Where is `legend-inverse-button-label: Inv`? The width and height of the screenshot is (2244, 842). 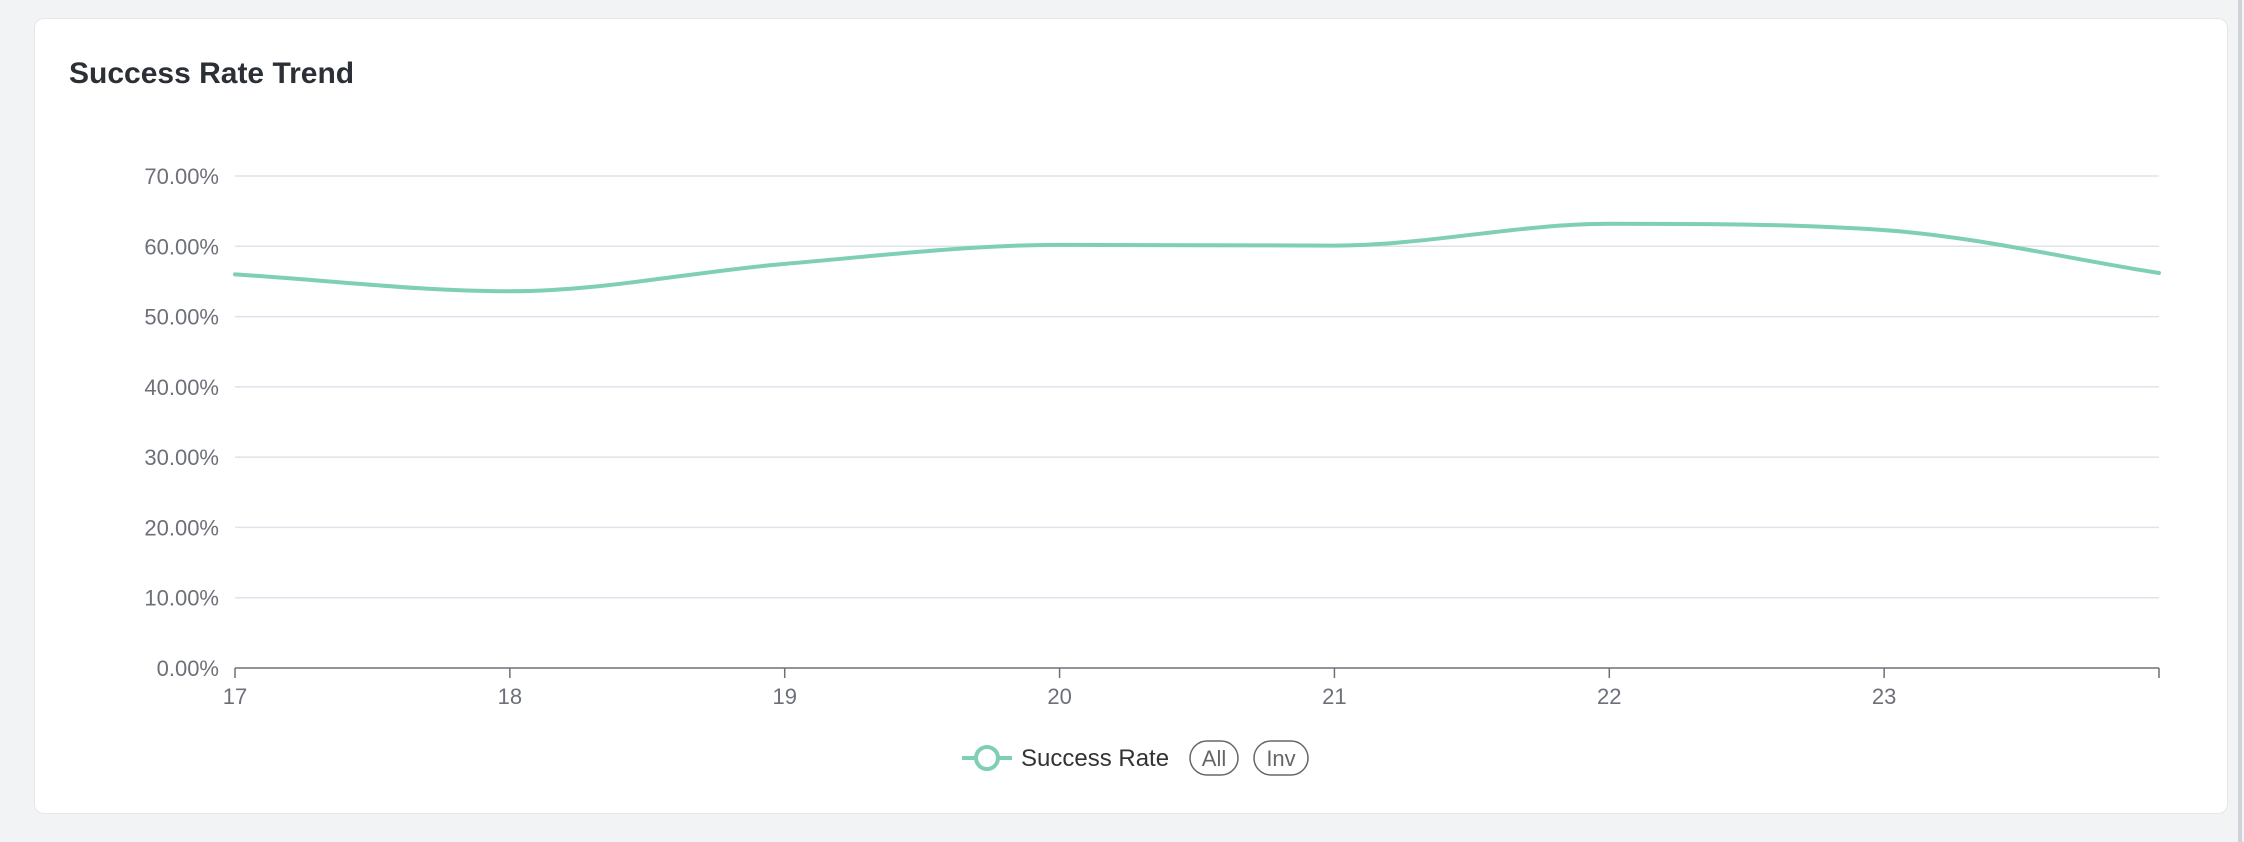 legend-inverse-button-label: Inv is located at coordinates (1280, 758).